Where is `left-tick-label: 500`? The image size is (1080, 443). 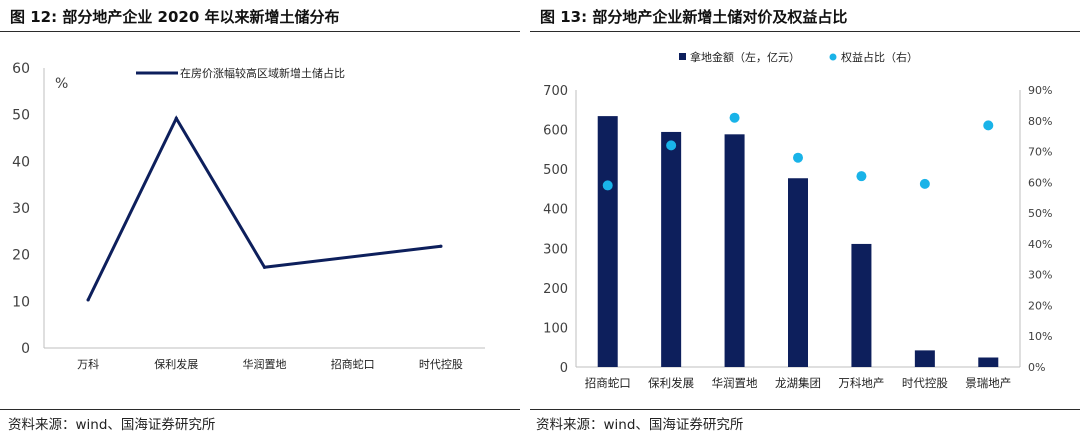 left-tick-label: 500 is located at coordinates (555, 170).